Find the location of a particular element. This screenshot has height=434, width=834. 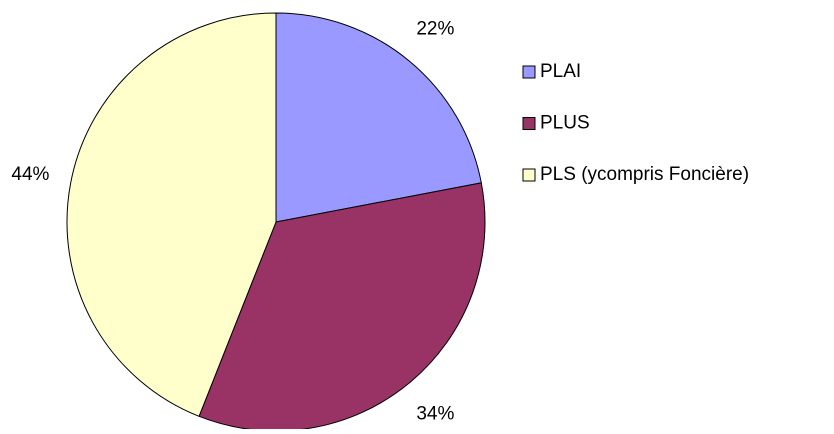

data-label: 34% is located at coordinates (435, 414).